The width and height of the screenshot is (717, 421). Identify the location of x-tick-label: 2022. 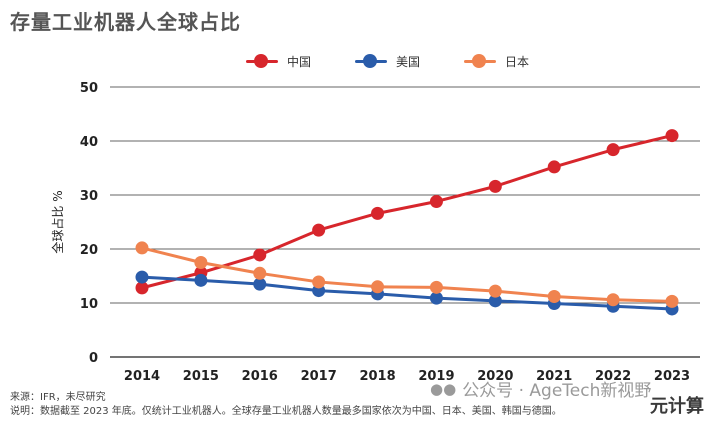
(613, 376).